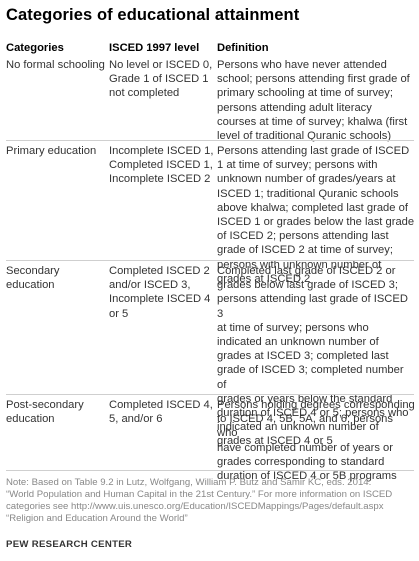 Image resolution: width=419 pixels, height=561 pixels. What do you see at coordinates (159, 79) in the screenshot?
I see `isced-line: Grade 1 of ISCED 1` at bounding box center [159, 79].